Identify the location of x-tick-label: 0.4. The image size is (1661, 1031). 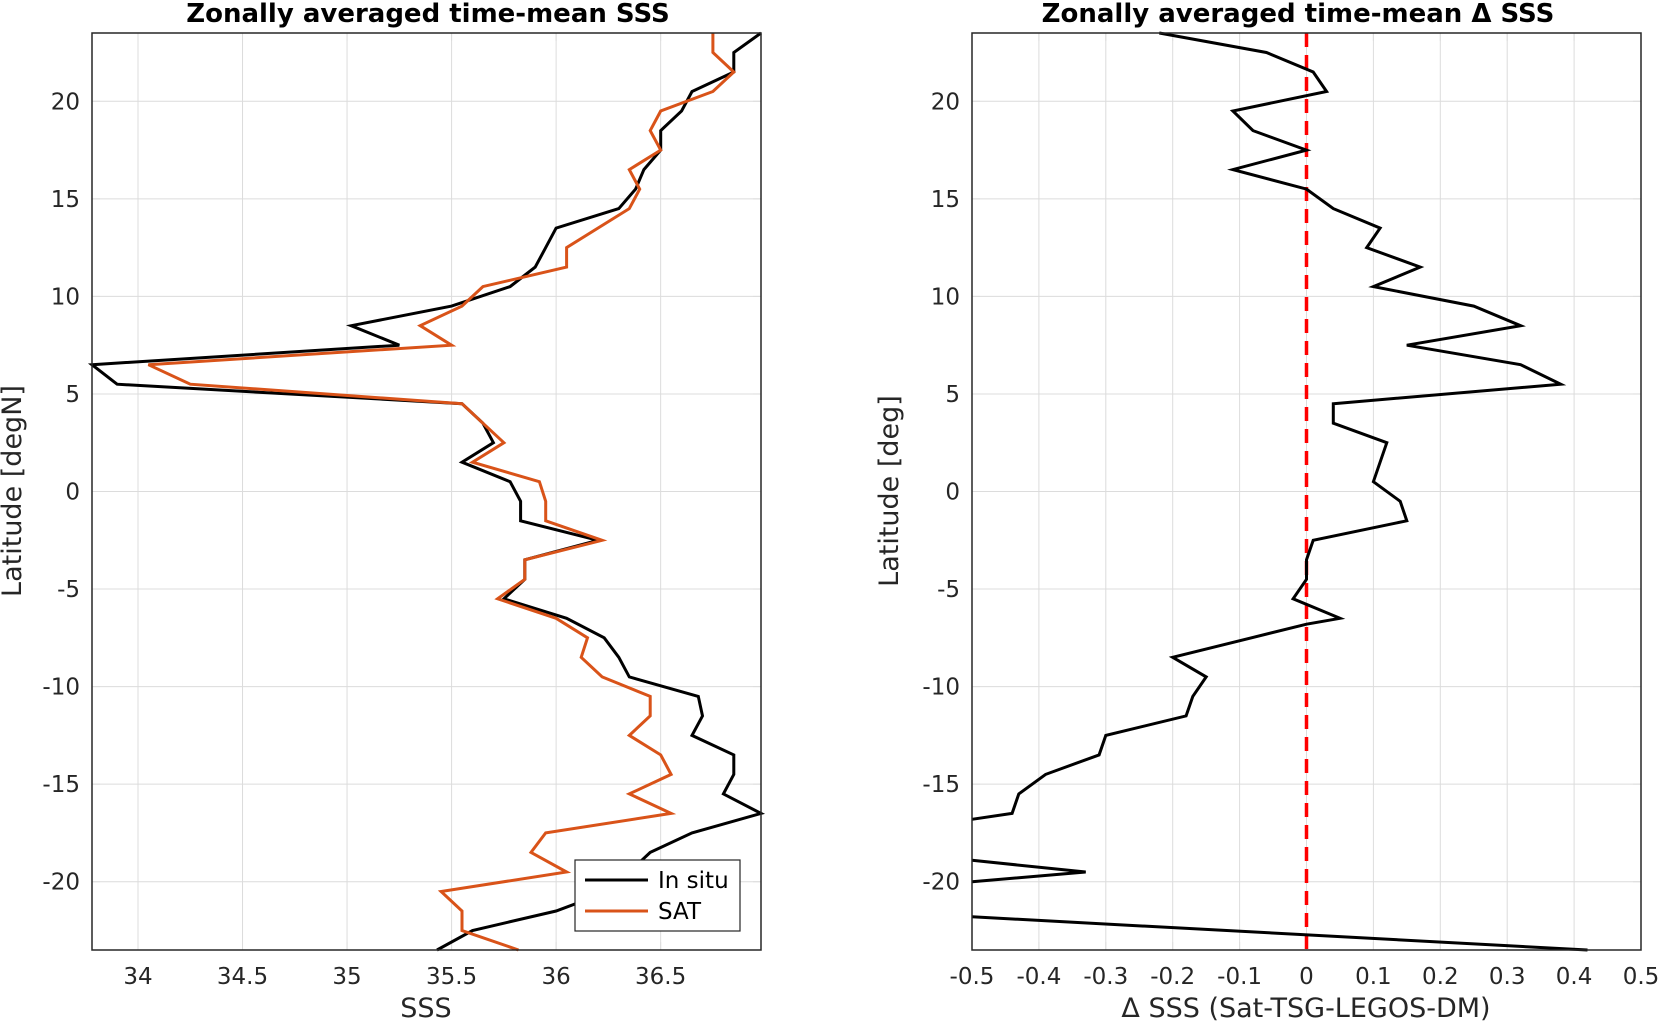
(1574, 977).